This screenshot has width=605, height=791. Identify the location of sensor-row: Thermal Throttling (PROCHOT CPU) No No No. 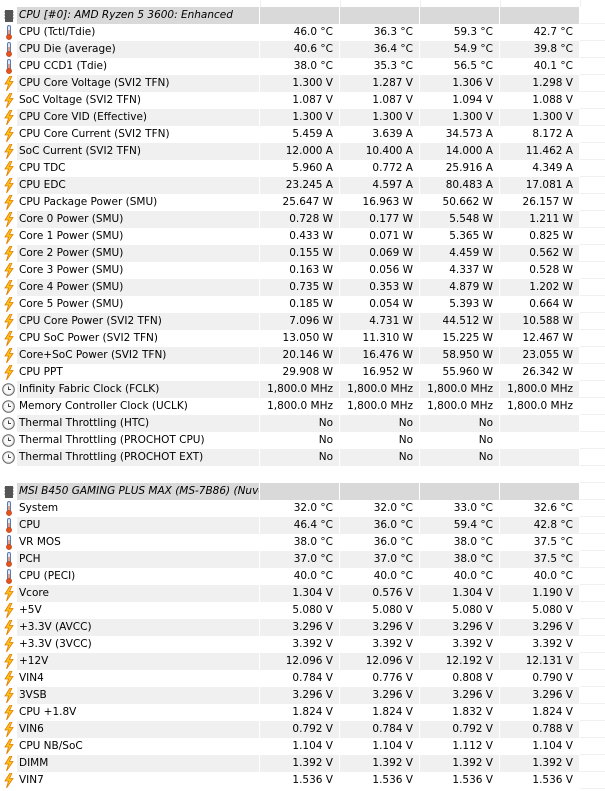
(302, 440).